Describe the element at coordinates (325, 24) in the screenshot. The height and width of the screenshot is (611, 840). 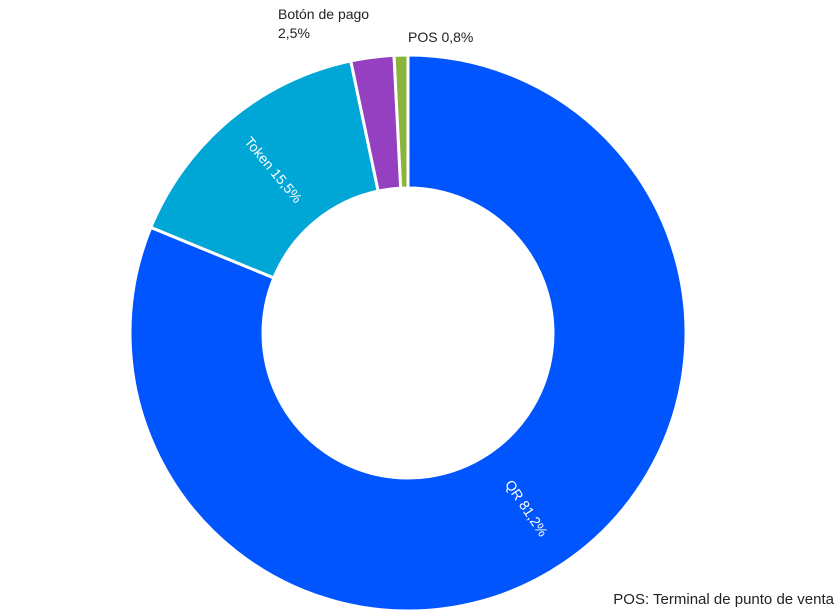
I see `slice-label: Botón de pago 2,5%` at that location.